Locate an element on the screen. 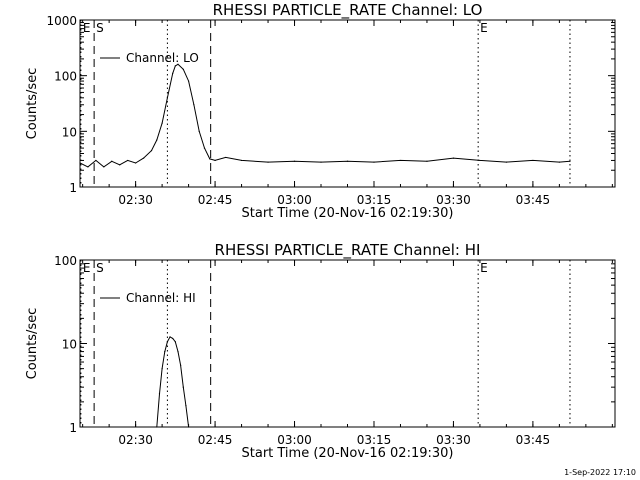 The image size is (640, 480). y-tick-label: 1000 is located at coordinates (61, 21).